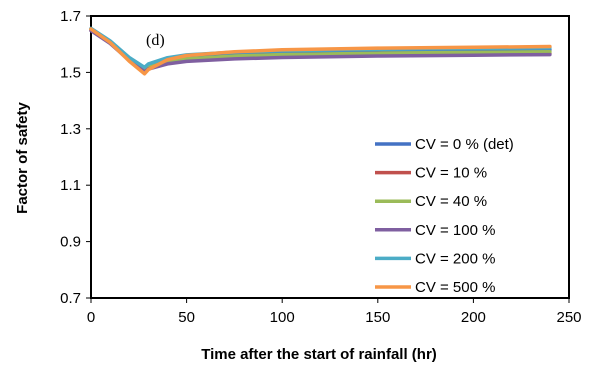 The image size is (594, 369). I want to click on legend-label: CV = 40 %, so click(451, 201).